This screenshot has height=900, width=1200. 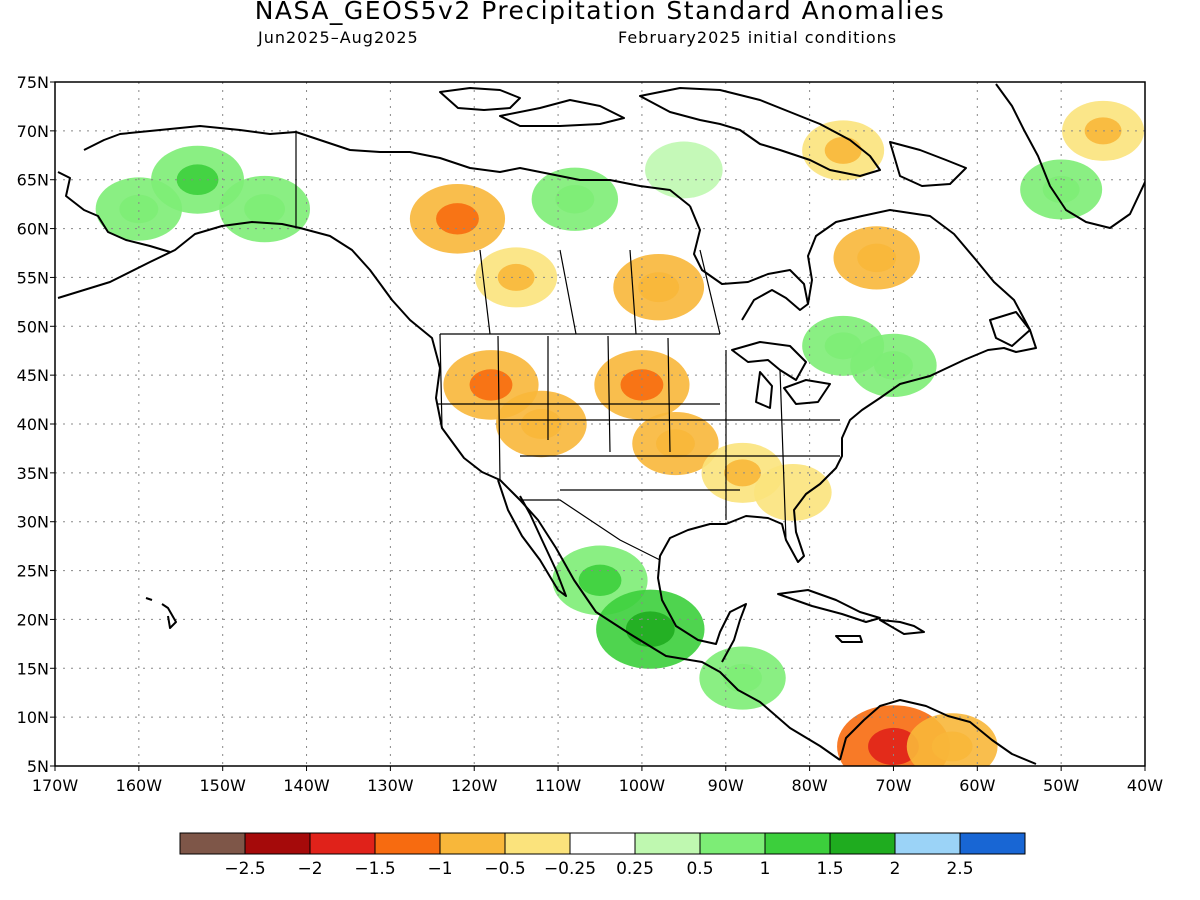 What do you see at coordinates (33, 717) in the screenshot?
I see `lat-tick-label: 10N` at bounding box center [33, 717].